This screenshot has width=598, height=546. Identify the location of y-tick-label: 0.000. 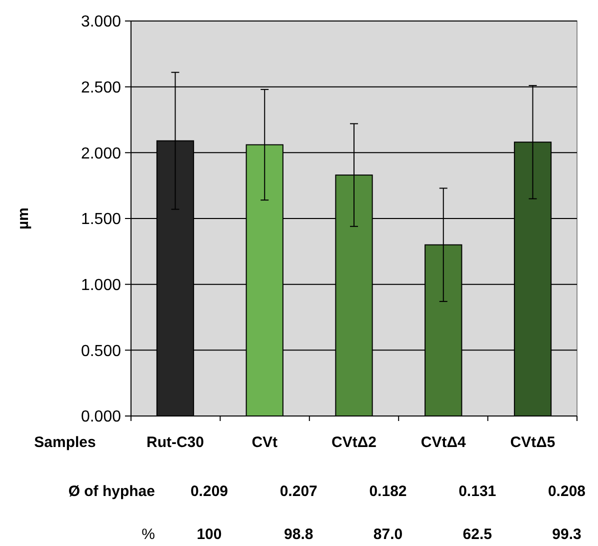
(101, 417).